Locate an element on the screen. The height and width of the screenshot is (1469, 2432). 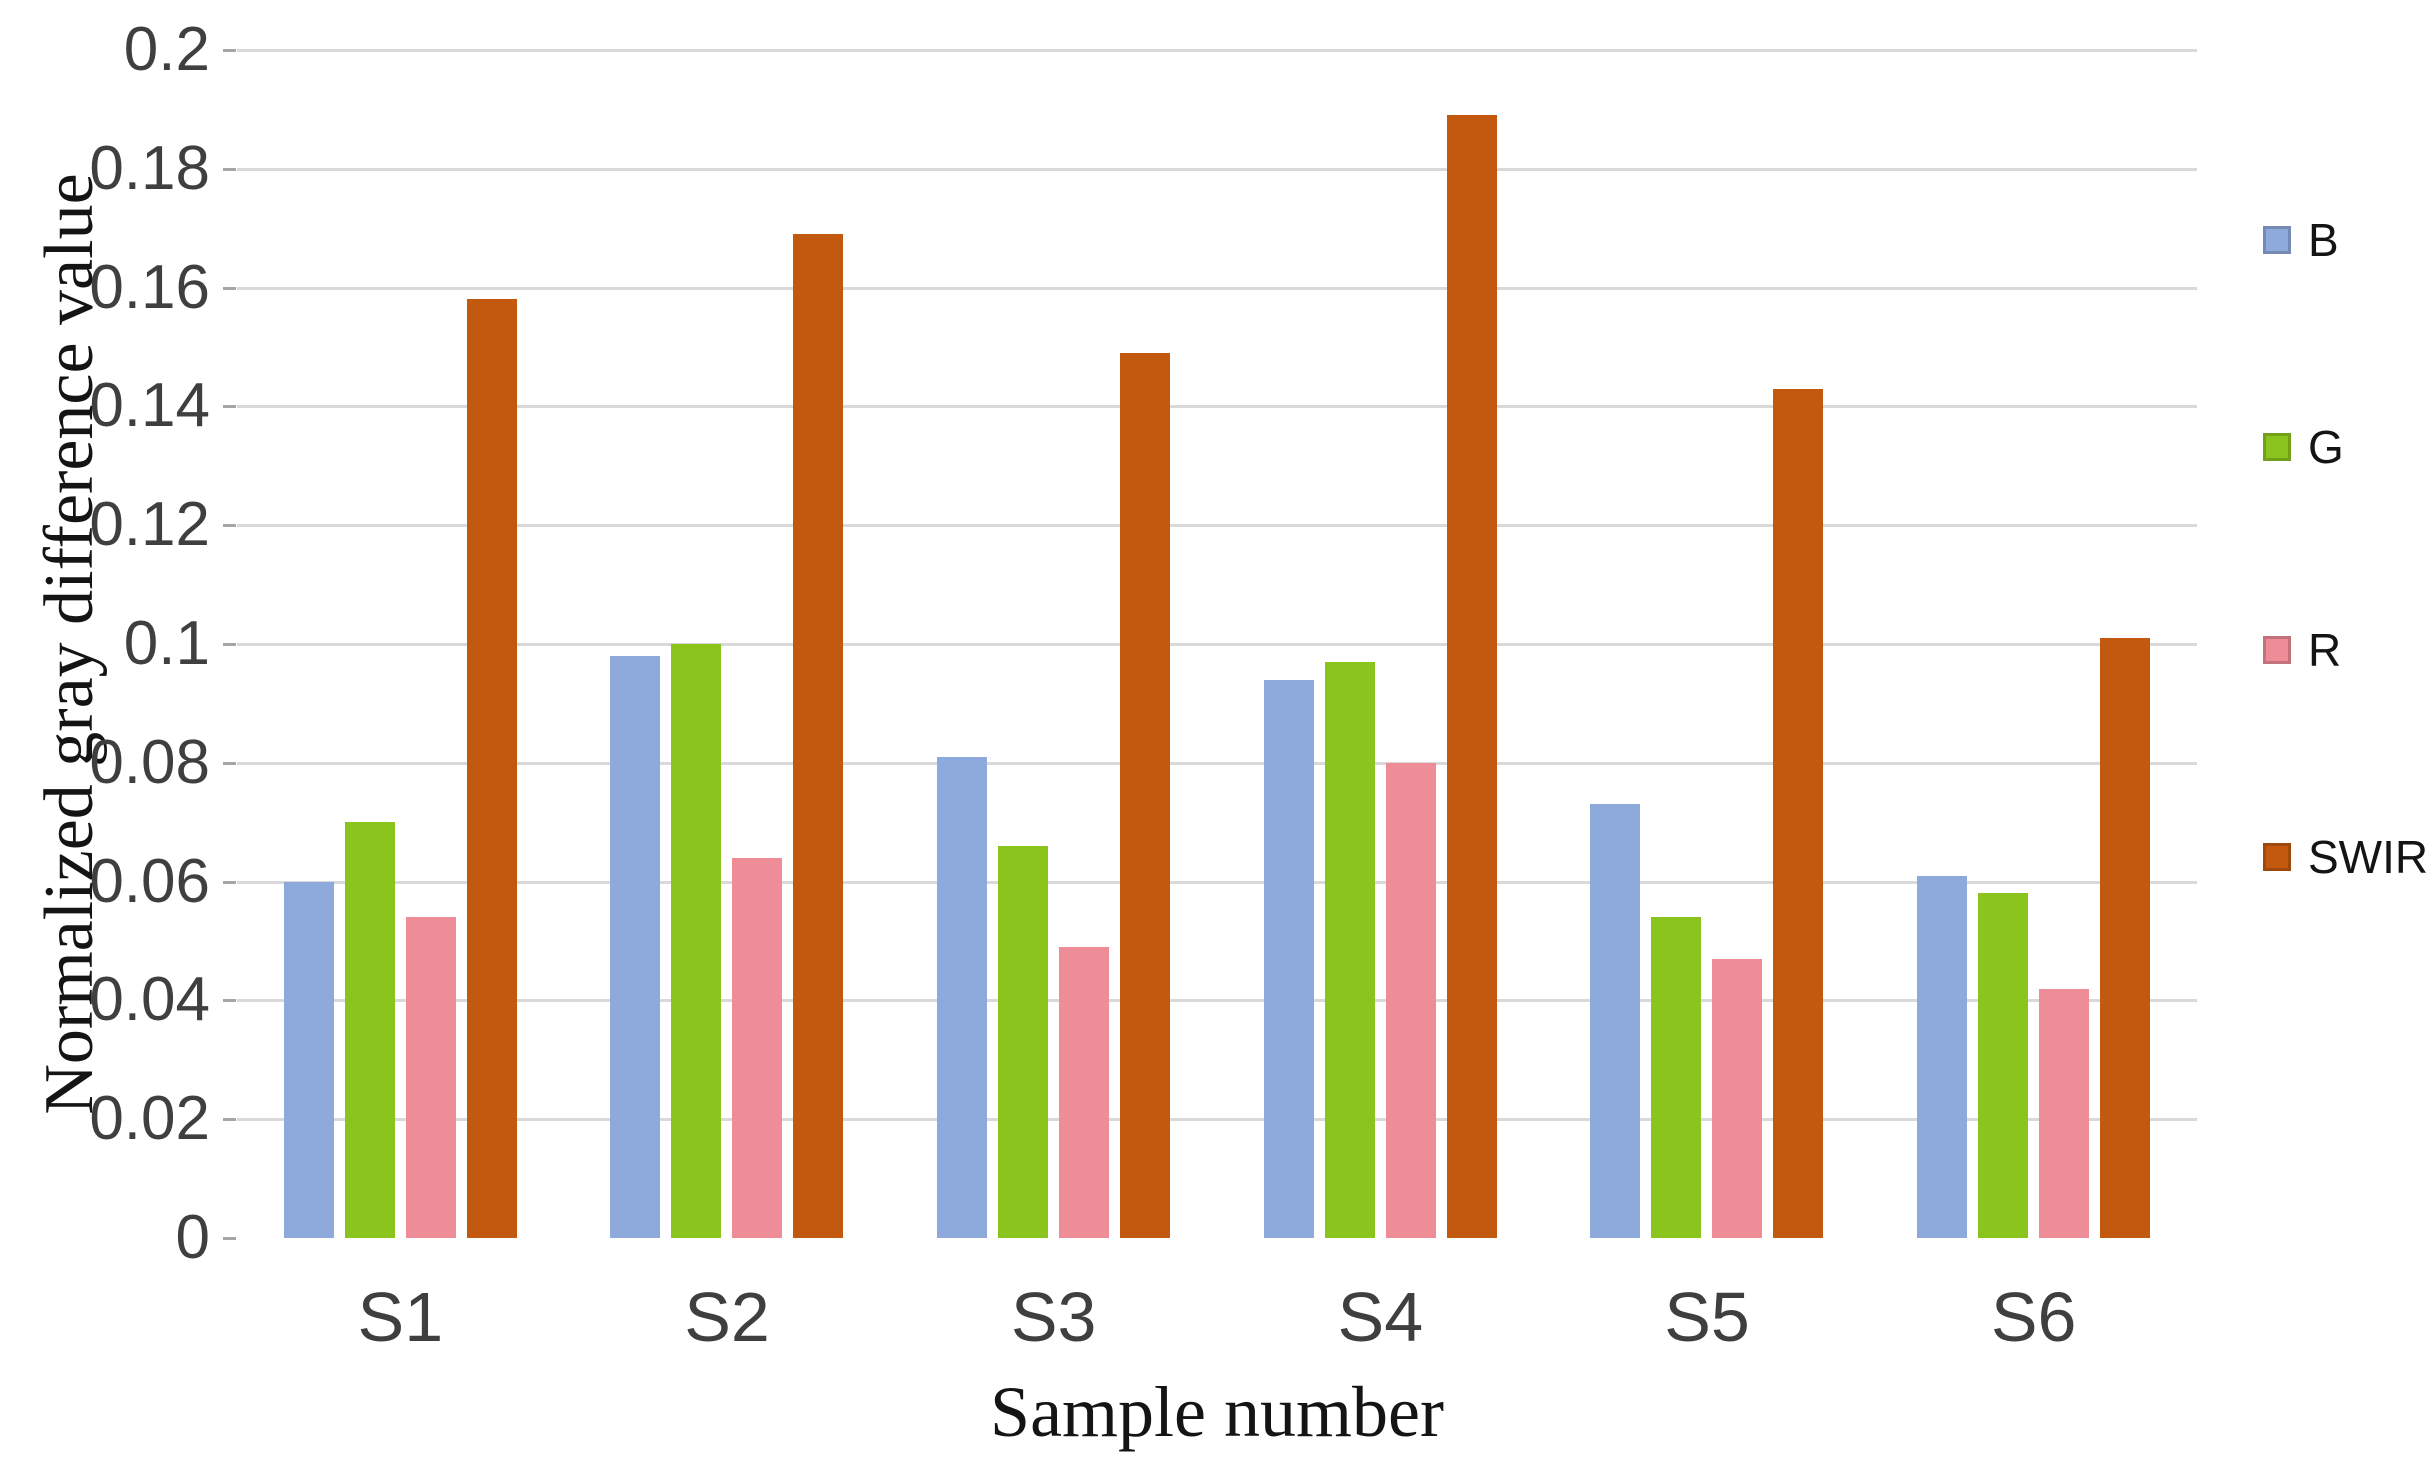
bar-S5-SWIR is located at coordinates (1798, 813).